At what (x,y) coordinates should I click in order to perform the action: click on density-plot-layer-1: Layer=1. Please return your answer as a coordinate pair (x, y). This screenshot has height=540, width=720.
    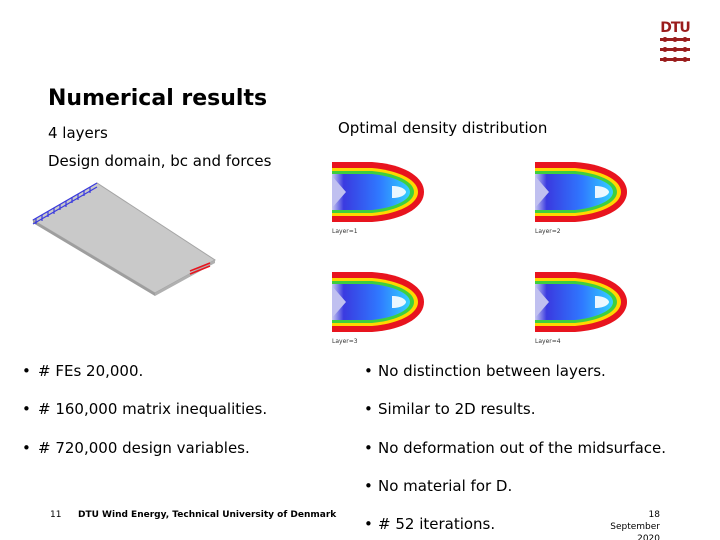
    Looking at the image, I should click on (379, 198).